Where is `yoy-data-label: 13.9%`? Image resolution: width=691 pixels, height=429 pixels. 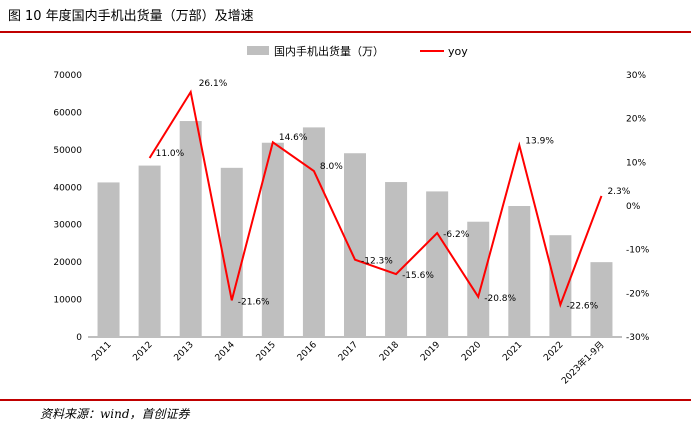 yoy-data-label: 13.9% is located at coordinates (539, 141).